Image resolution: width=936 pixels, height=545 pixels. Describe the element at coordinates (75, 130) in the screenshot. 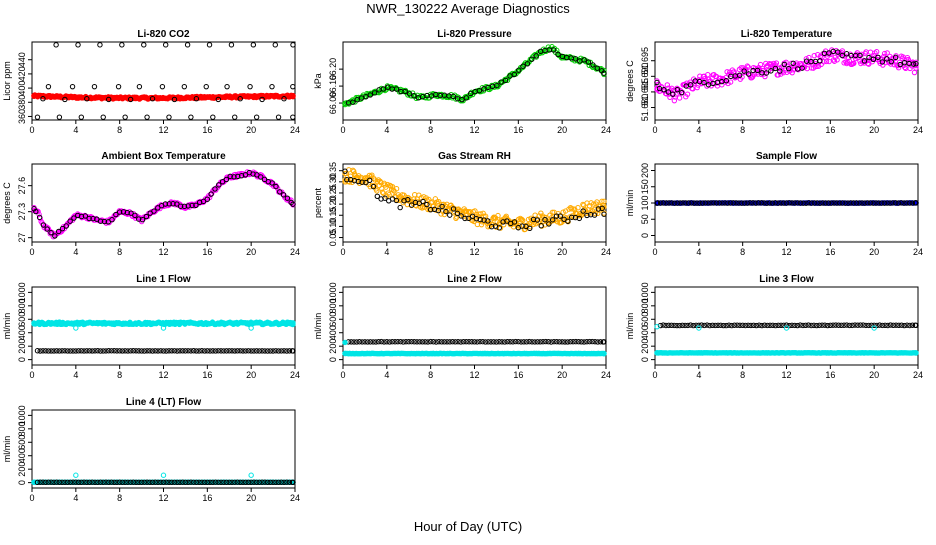

I see `x-tick-label: 4` at that location.